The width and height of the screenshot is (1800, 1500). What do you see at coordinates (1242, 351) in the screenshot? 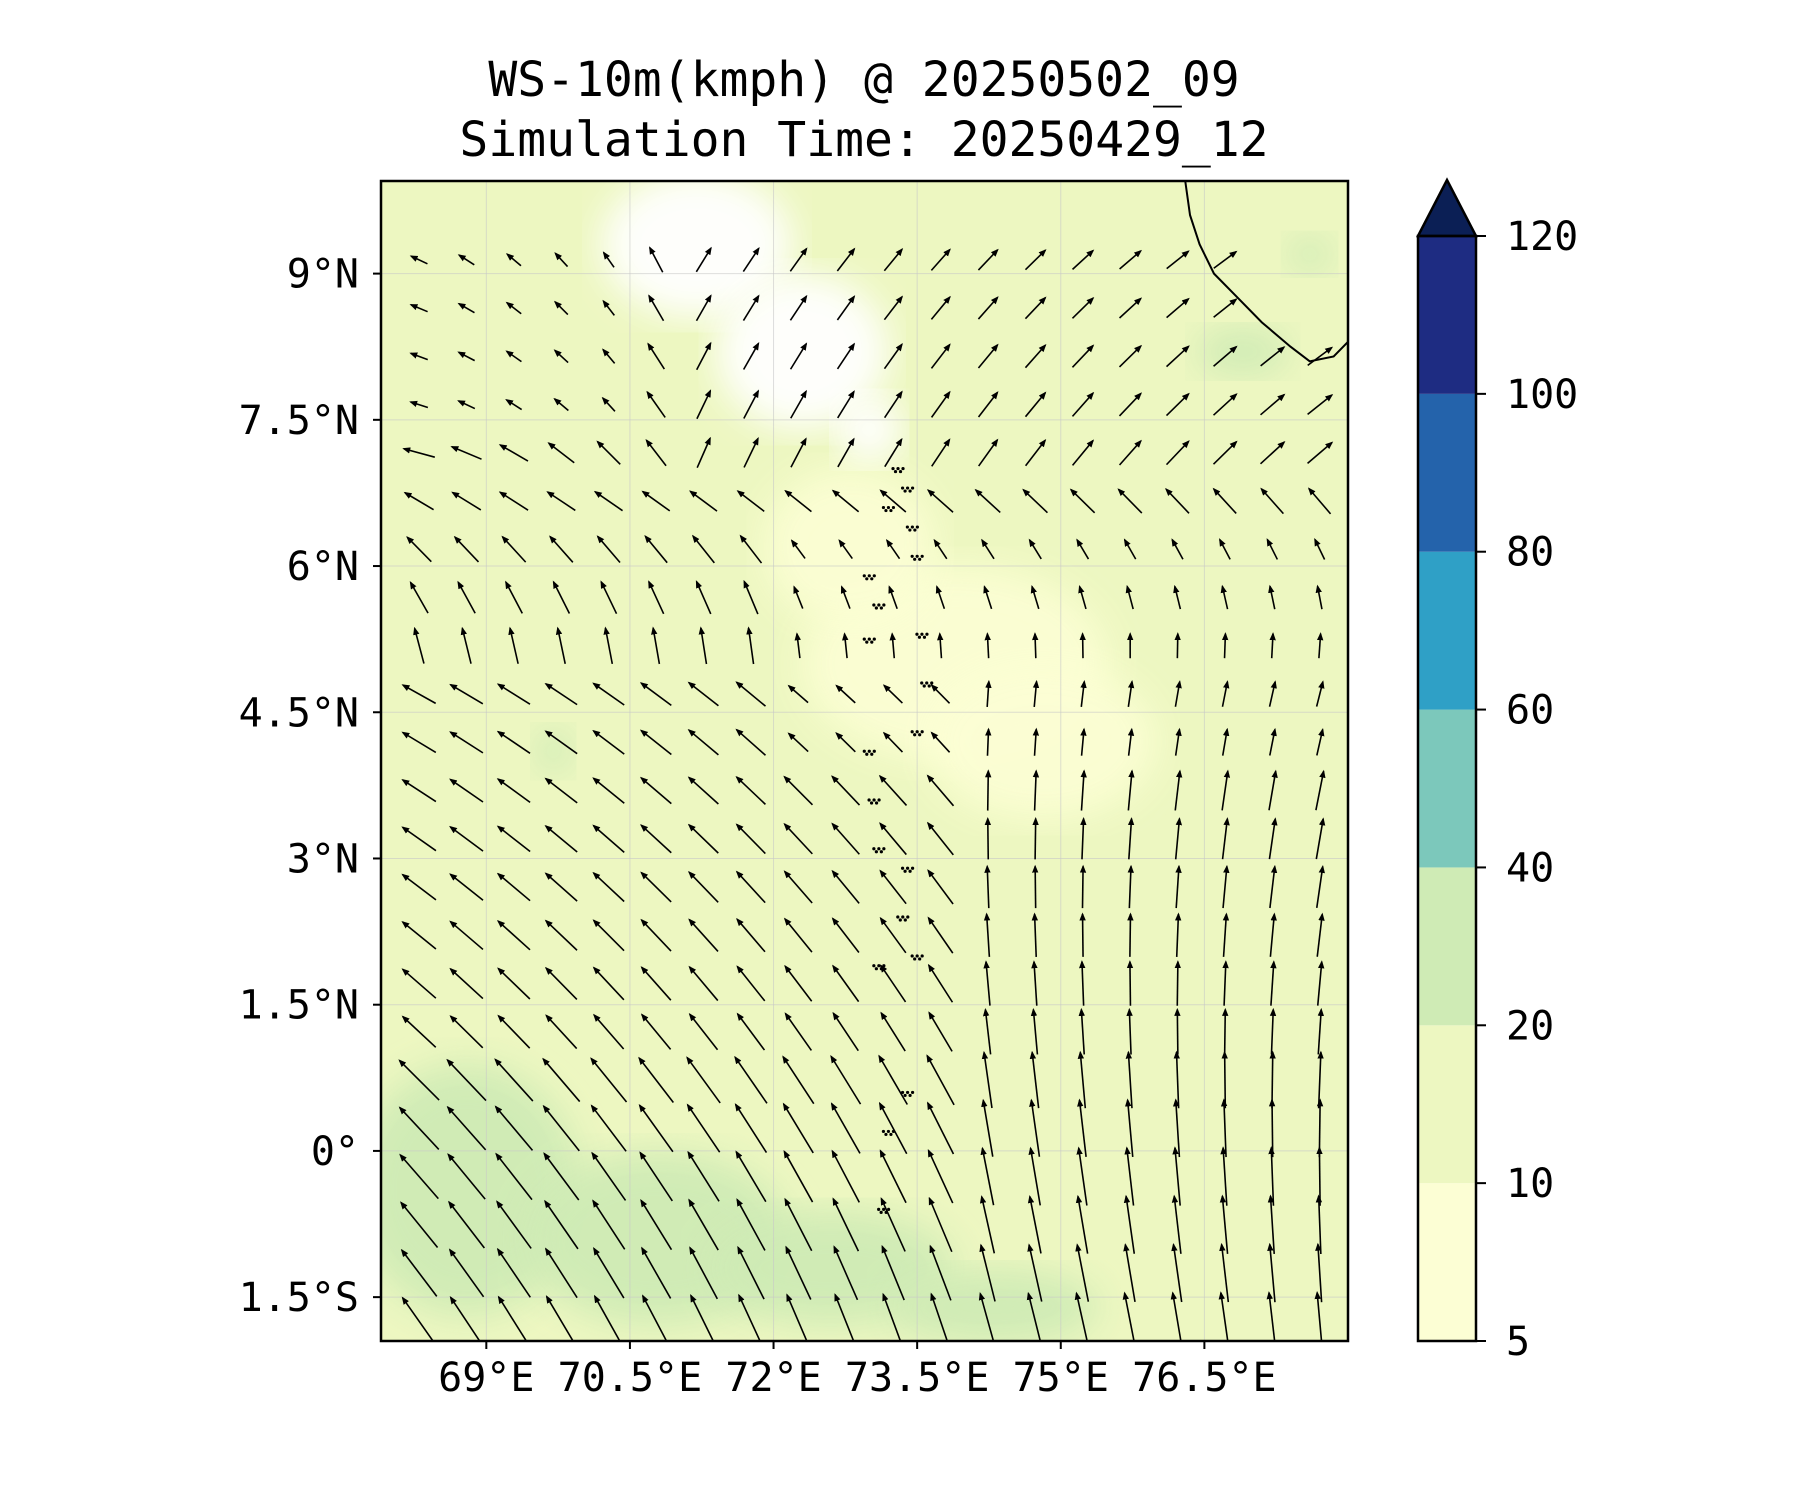
I see `moderate-wind-20-40-region` at bounding box center [1242, 351].